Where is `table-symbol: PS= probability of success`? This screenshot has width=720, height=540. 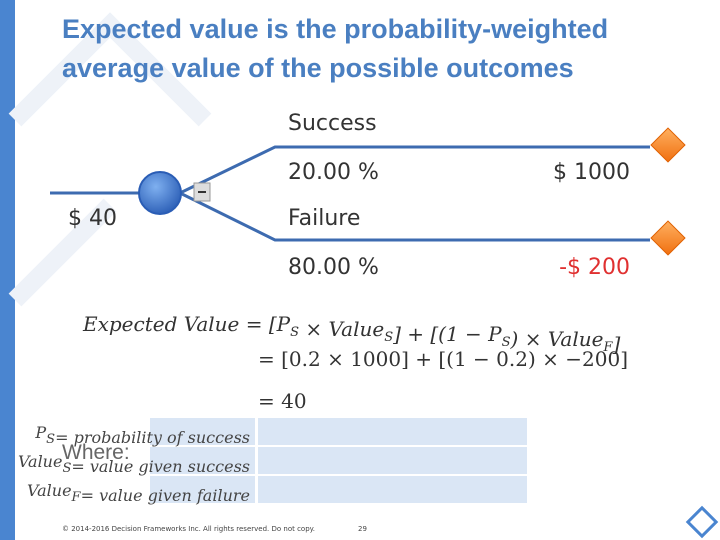
table-symbol: PS= probability of success is located at coordinates (142, 435).